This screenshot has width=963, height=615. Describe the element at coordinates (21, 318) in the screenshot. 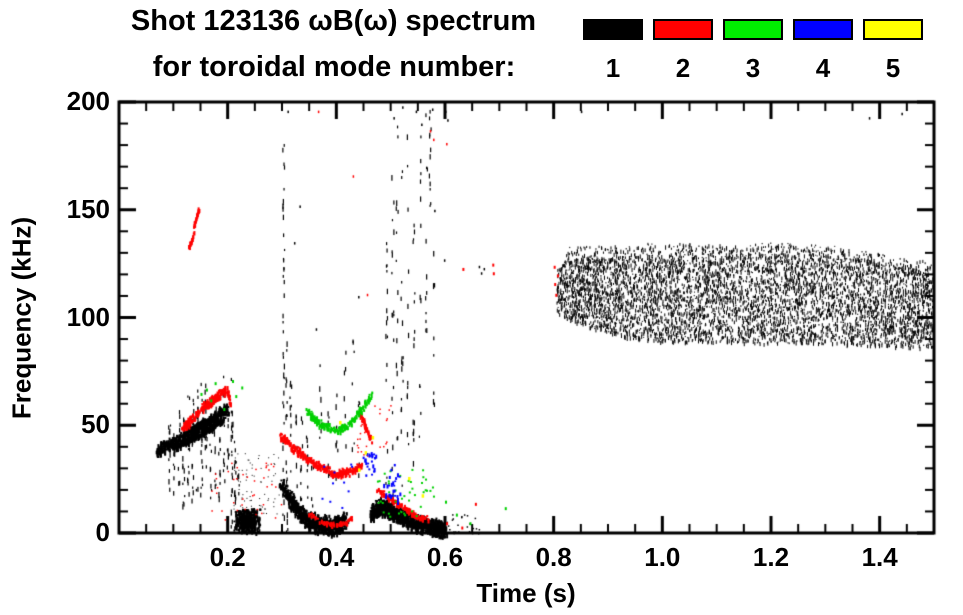

I see `y-axis-title: Frequency (kHz)` at that location.